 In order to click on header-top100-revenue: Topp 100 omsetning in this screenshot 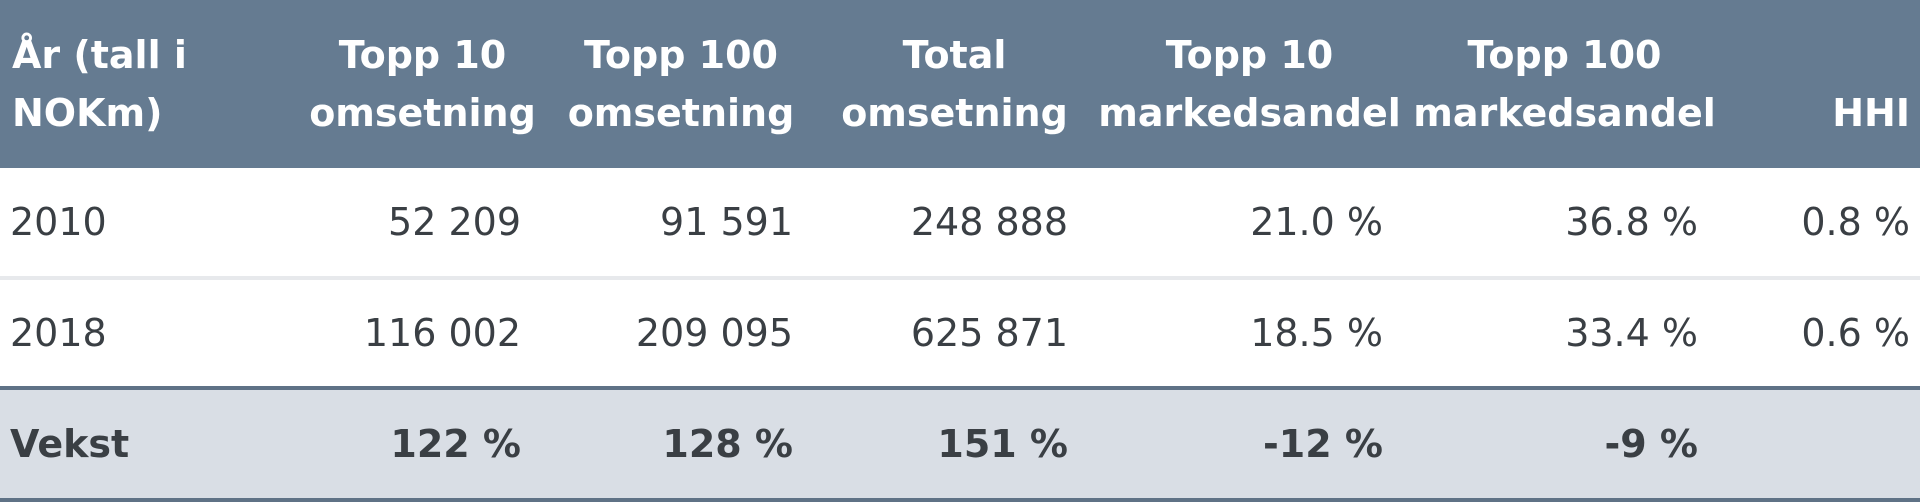, I will do `click(681, 84)`.